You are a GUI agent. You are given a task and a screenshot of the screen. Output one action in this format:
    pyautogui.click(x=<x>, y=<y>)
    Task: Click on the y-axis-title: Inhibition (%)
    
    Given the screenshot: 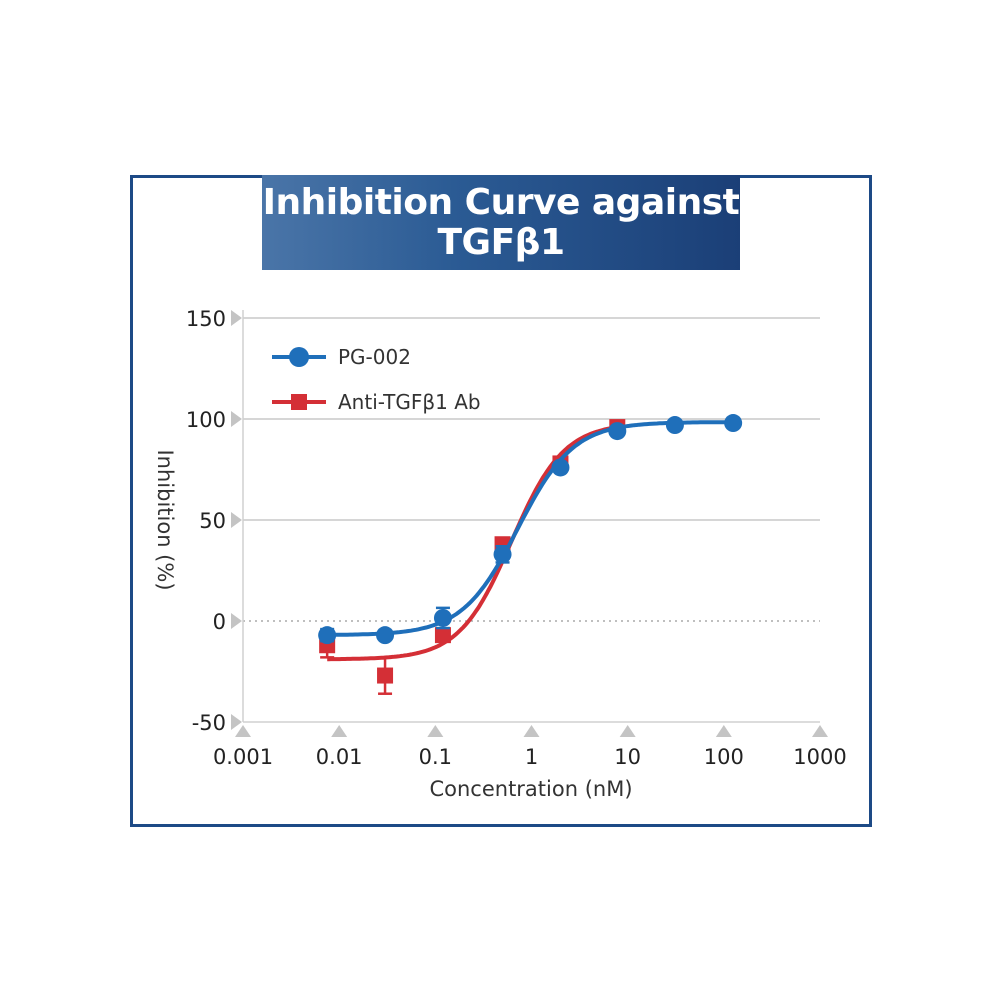 What is the action you would take?
    pyautogui.click(x=165, y=519)
    